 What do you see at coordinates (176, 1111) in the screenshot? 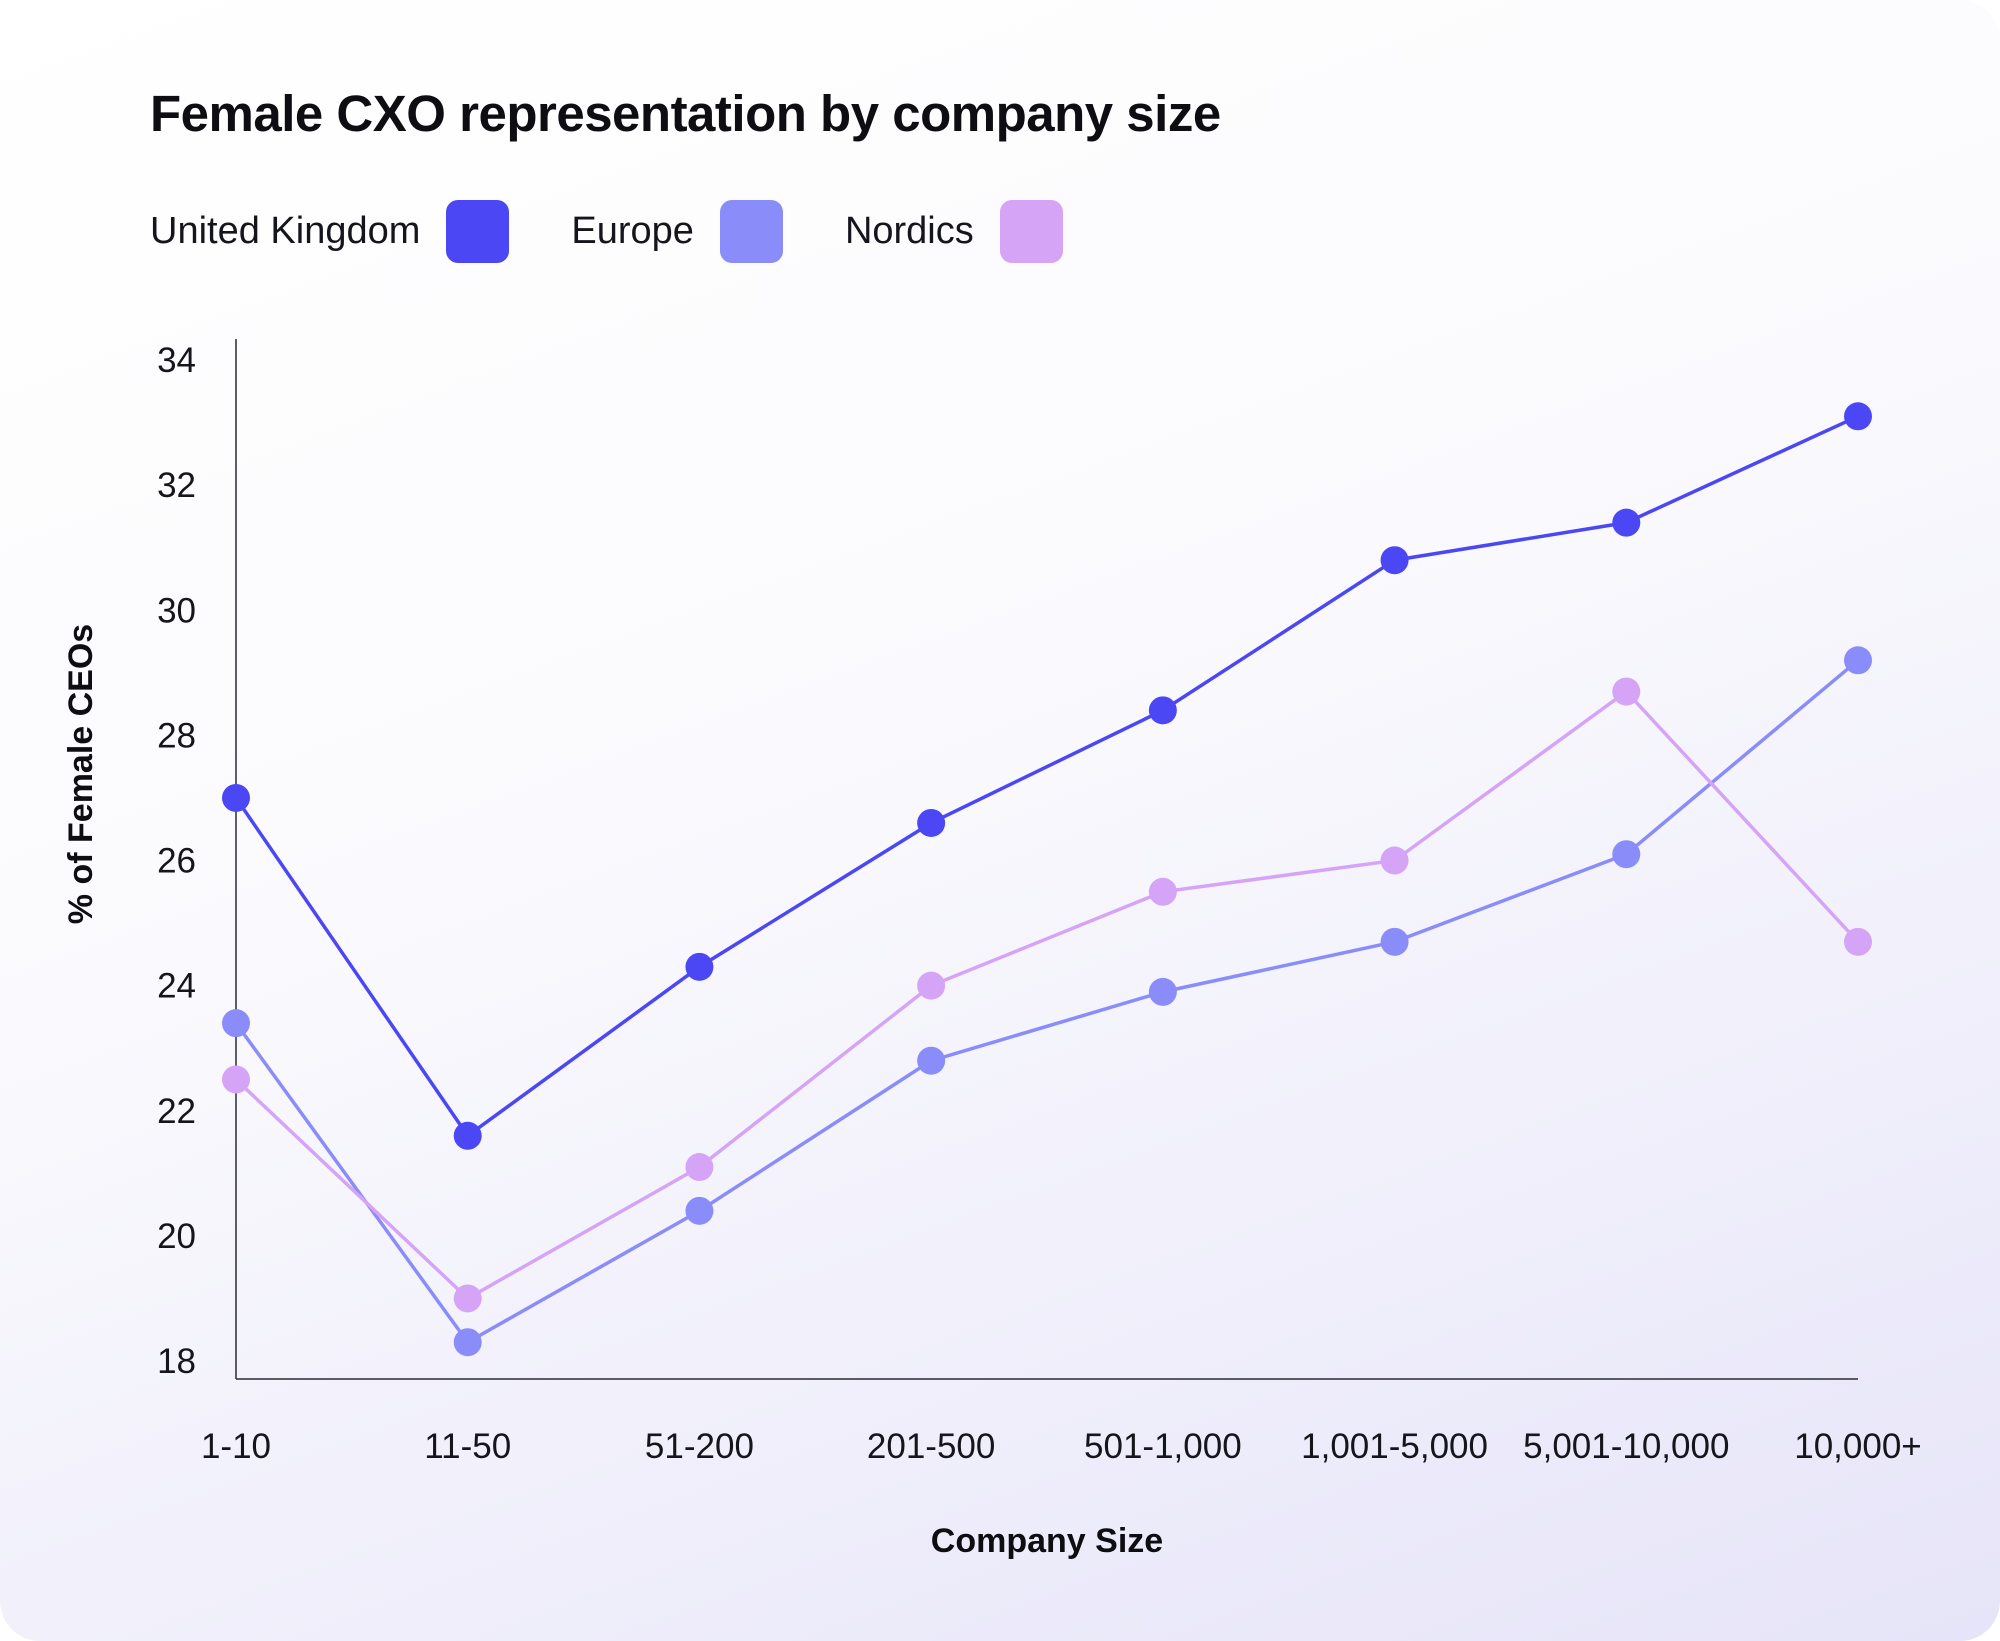
I see `y-tick-label: 22` at bounding box center [176, 1111].